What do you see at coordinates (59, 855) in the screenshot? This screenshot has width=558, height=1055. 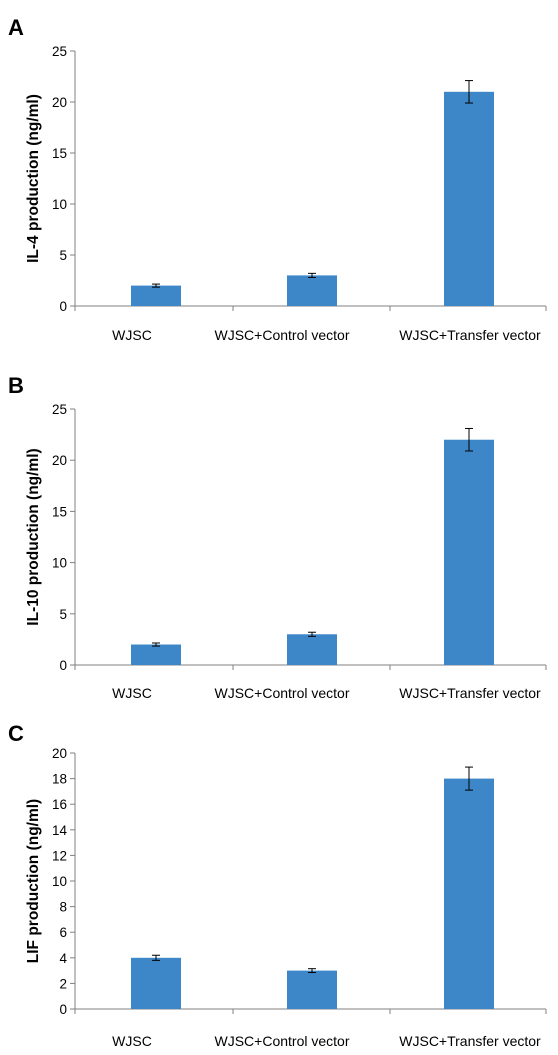 I see `y-tick-label: 12` at bounding box center [59, 855].